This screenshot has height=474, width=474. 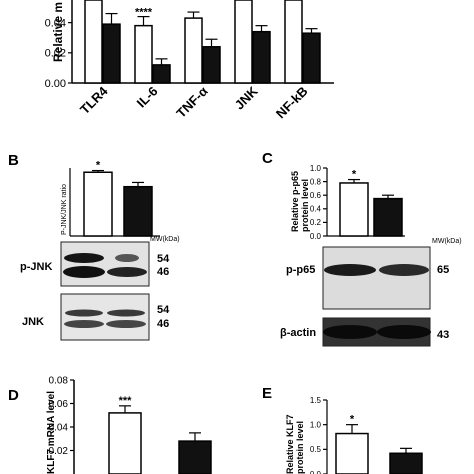 I want to click on jnk-mw-bottom: 46, so click(x=163, y=324).